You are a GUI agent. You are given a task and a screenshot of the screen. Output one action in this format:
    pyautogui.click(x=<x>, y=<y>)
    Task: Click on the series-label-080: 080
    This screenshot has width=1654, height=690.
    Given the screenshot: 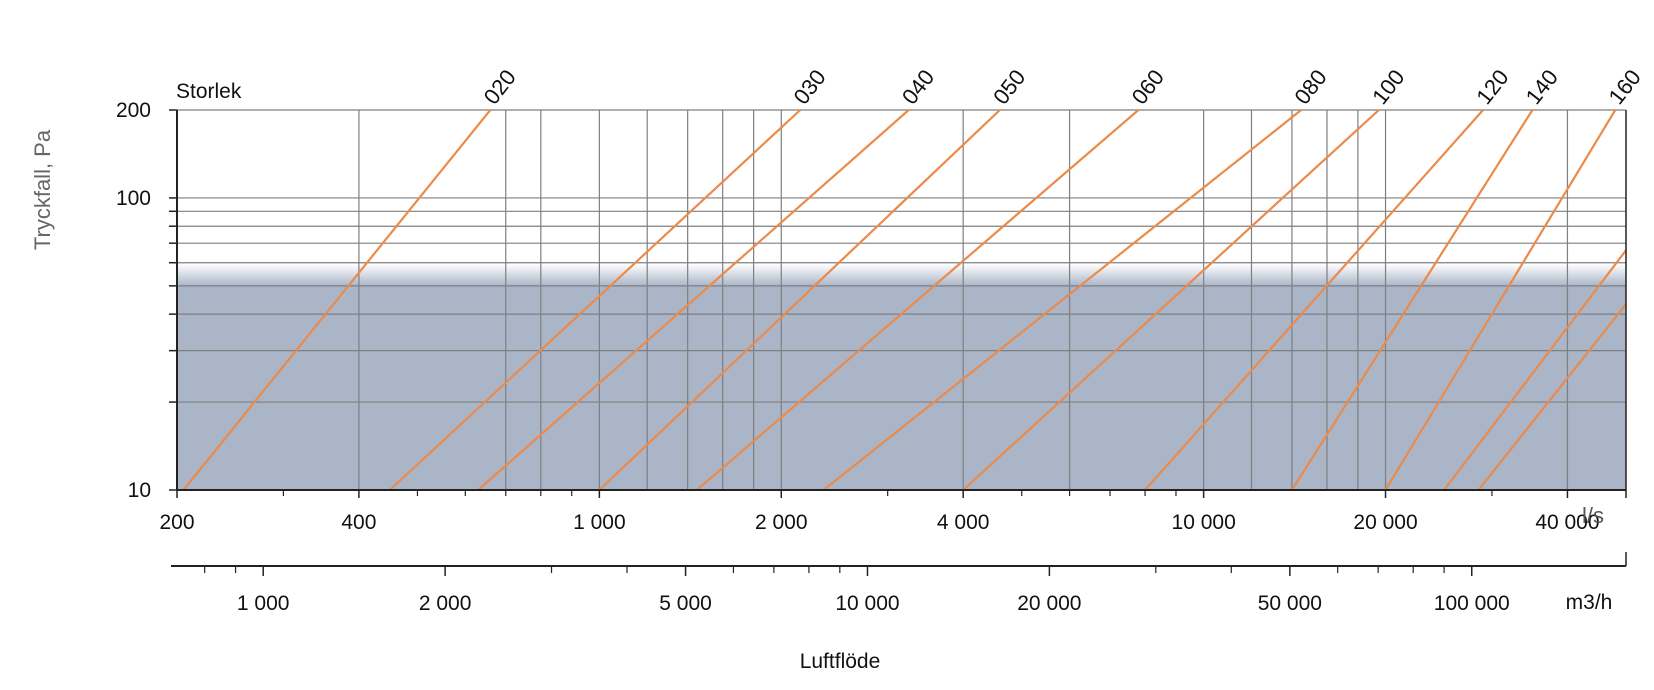 What is the action you would take?
    pyautogui.click(x=1310, y=87)
    